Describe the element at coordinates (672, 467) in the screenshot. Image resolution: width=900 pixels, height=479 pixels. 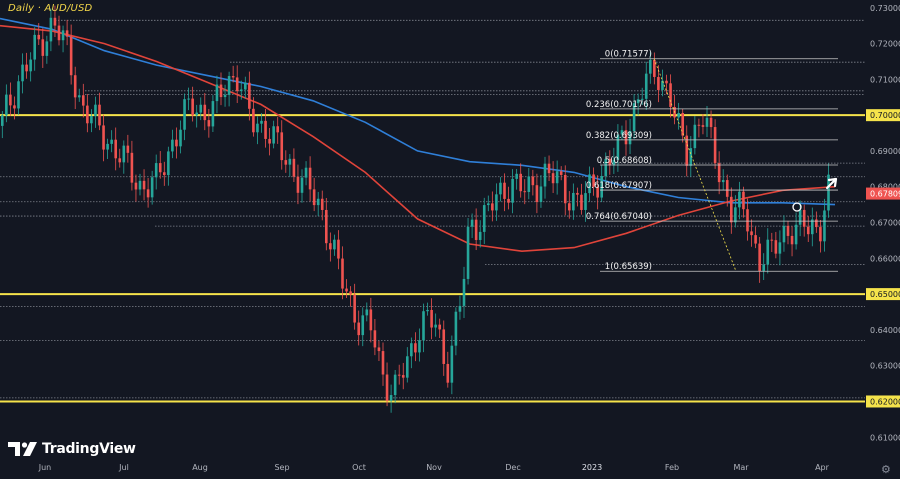
I see `time-tick-label: Feb` at that location.